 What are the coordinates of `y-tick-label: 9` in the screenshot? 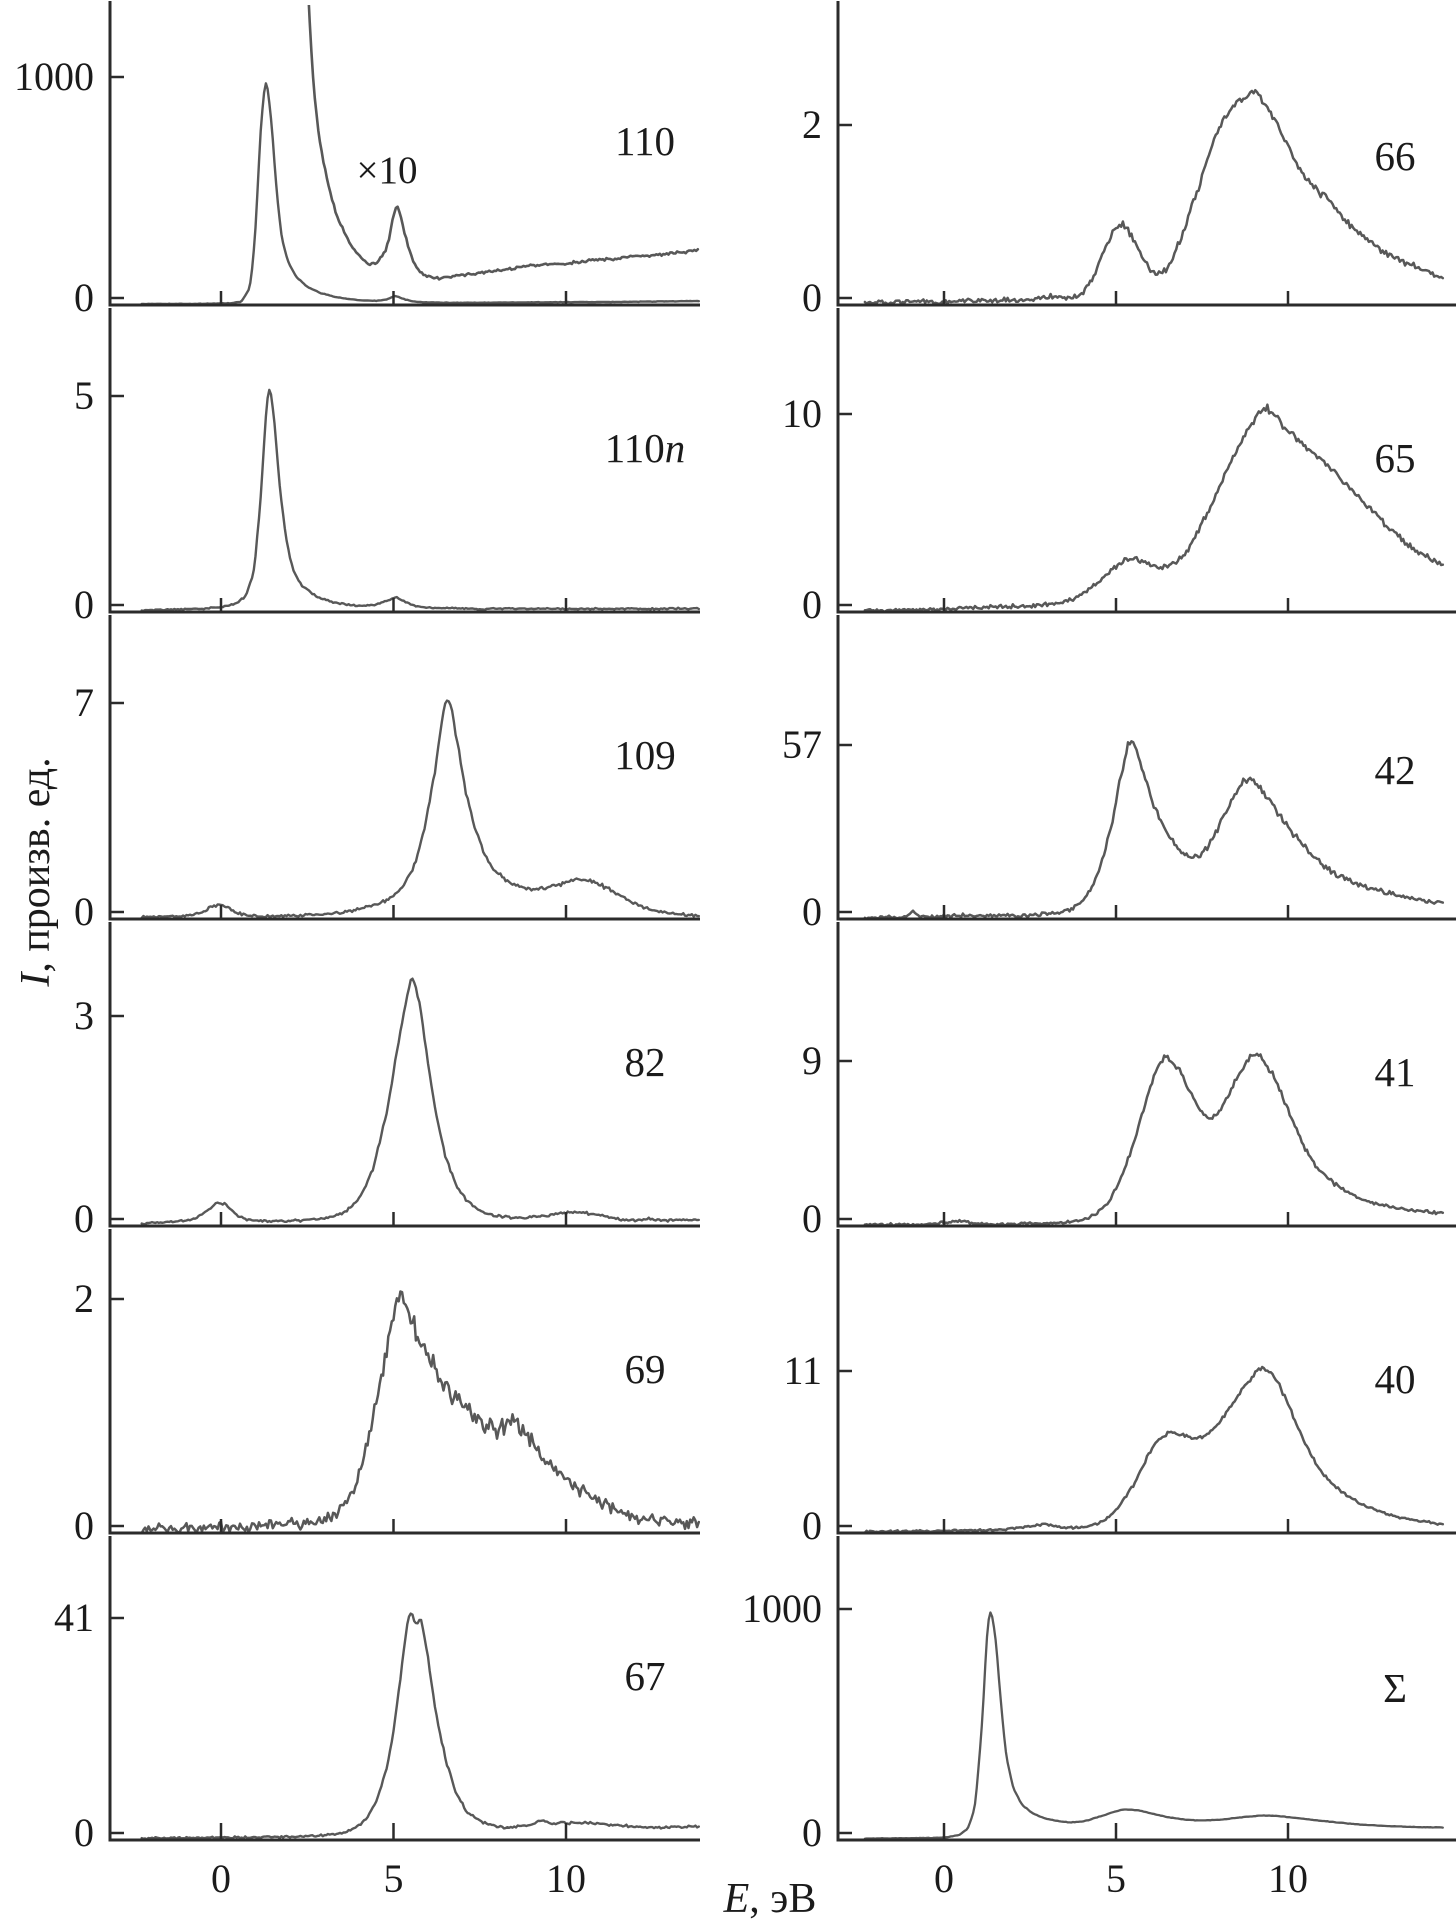 It's located at (812, 1060).